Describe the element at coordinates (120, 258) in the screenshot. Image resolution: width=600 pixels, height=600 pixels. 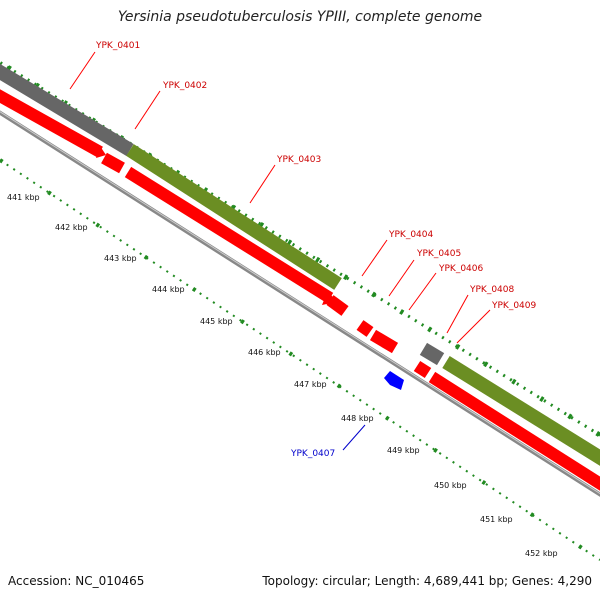
I see `tick-label: 443 kbp` at that location.